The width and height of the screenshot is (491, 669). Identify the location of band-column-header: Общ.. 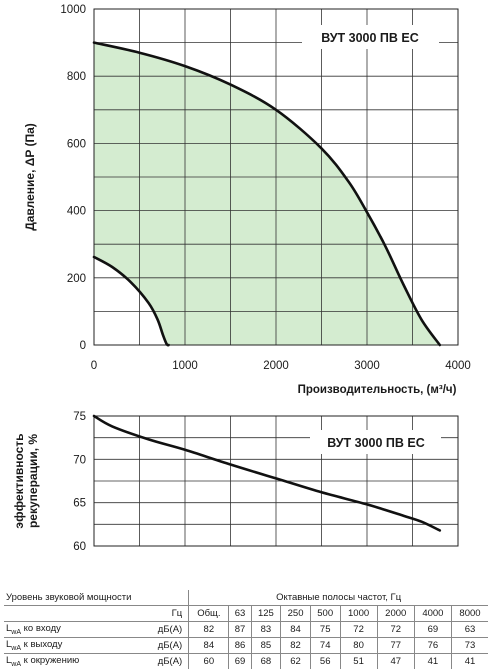
(209, 614).